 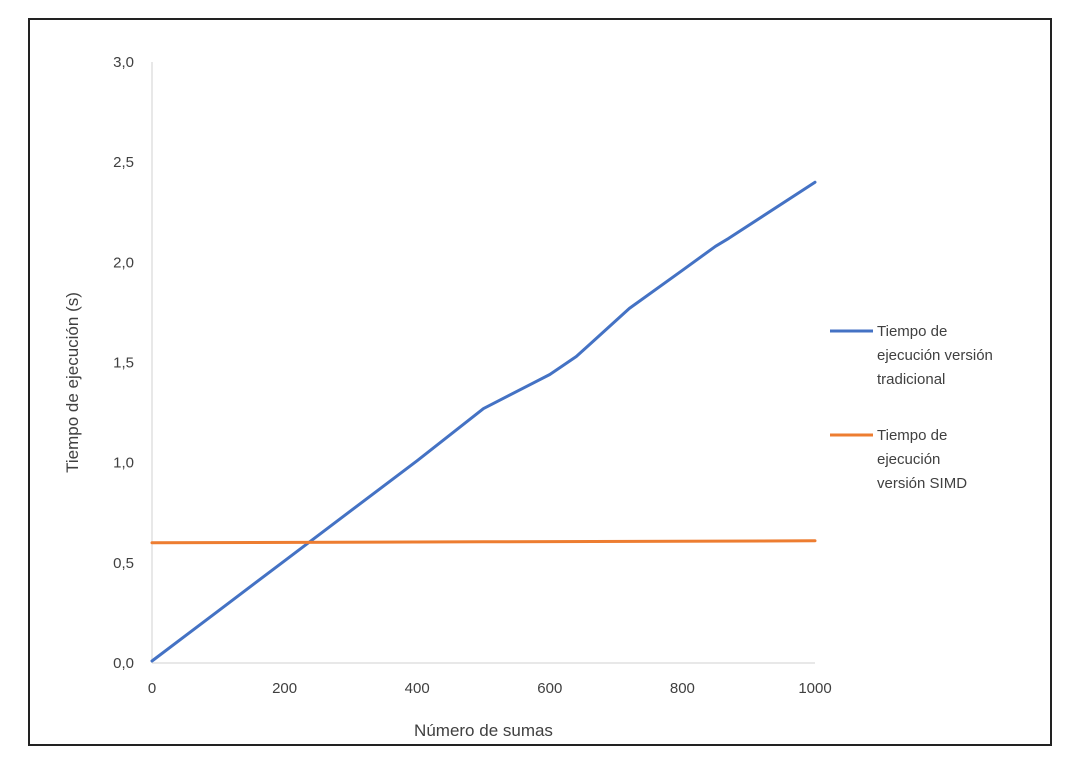 I want to click on legend-label: tradicional, so click(x=911, y=379).